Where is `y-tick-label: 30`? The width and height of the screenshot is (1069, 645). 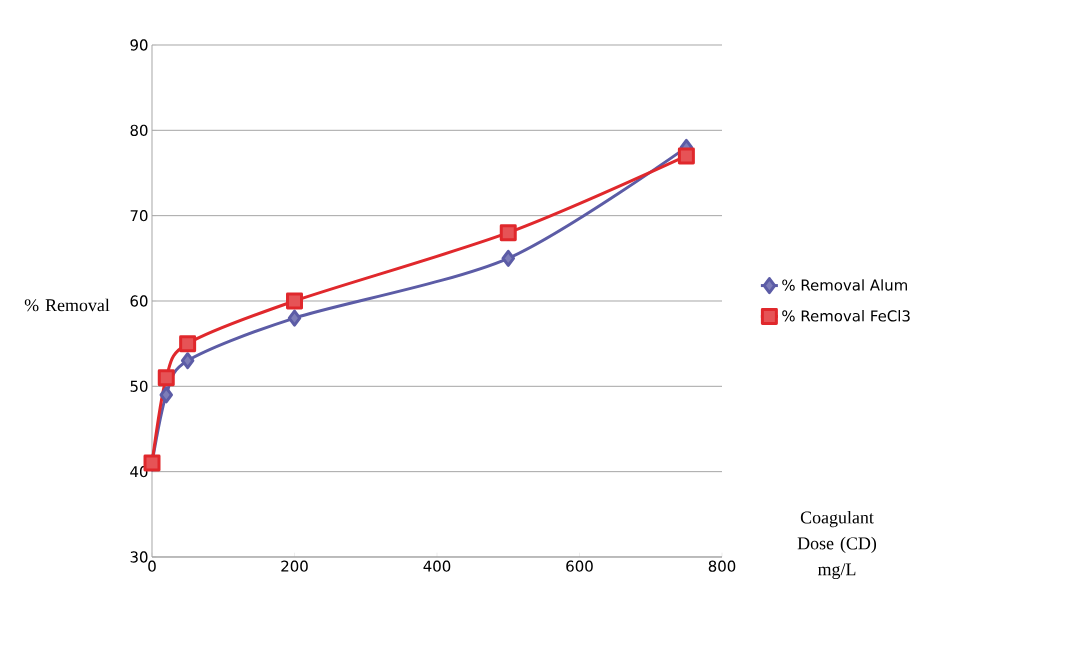 y-tick-label: 30 is located at coordinates (139, 557).